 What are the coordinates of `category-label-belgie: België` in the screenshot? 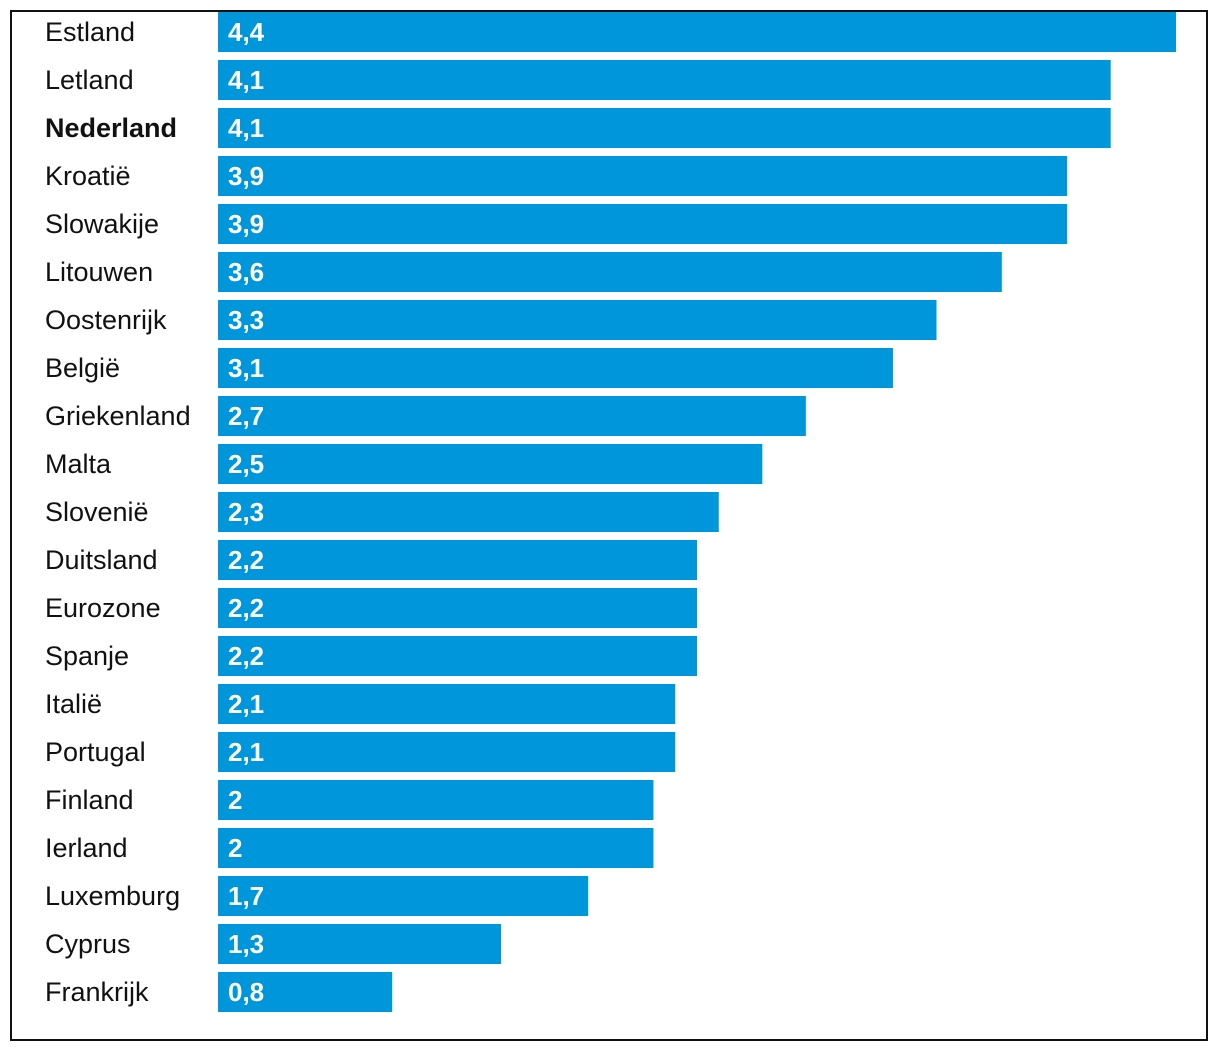 It's located at (82, 368).